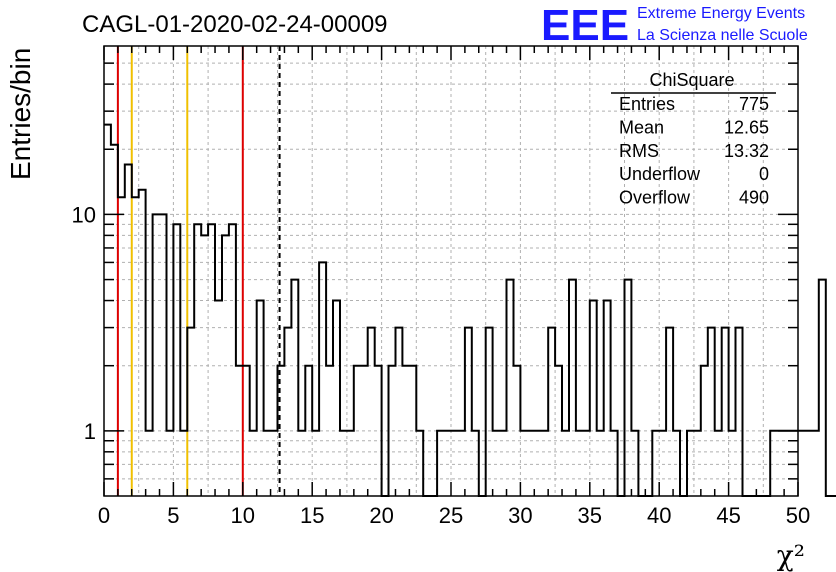  I want to click on logo-line2: La Scienza nelle Scuole, so click(722, 35).